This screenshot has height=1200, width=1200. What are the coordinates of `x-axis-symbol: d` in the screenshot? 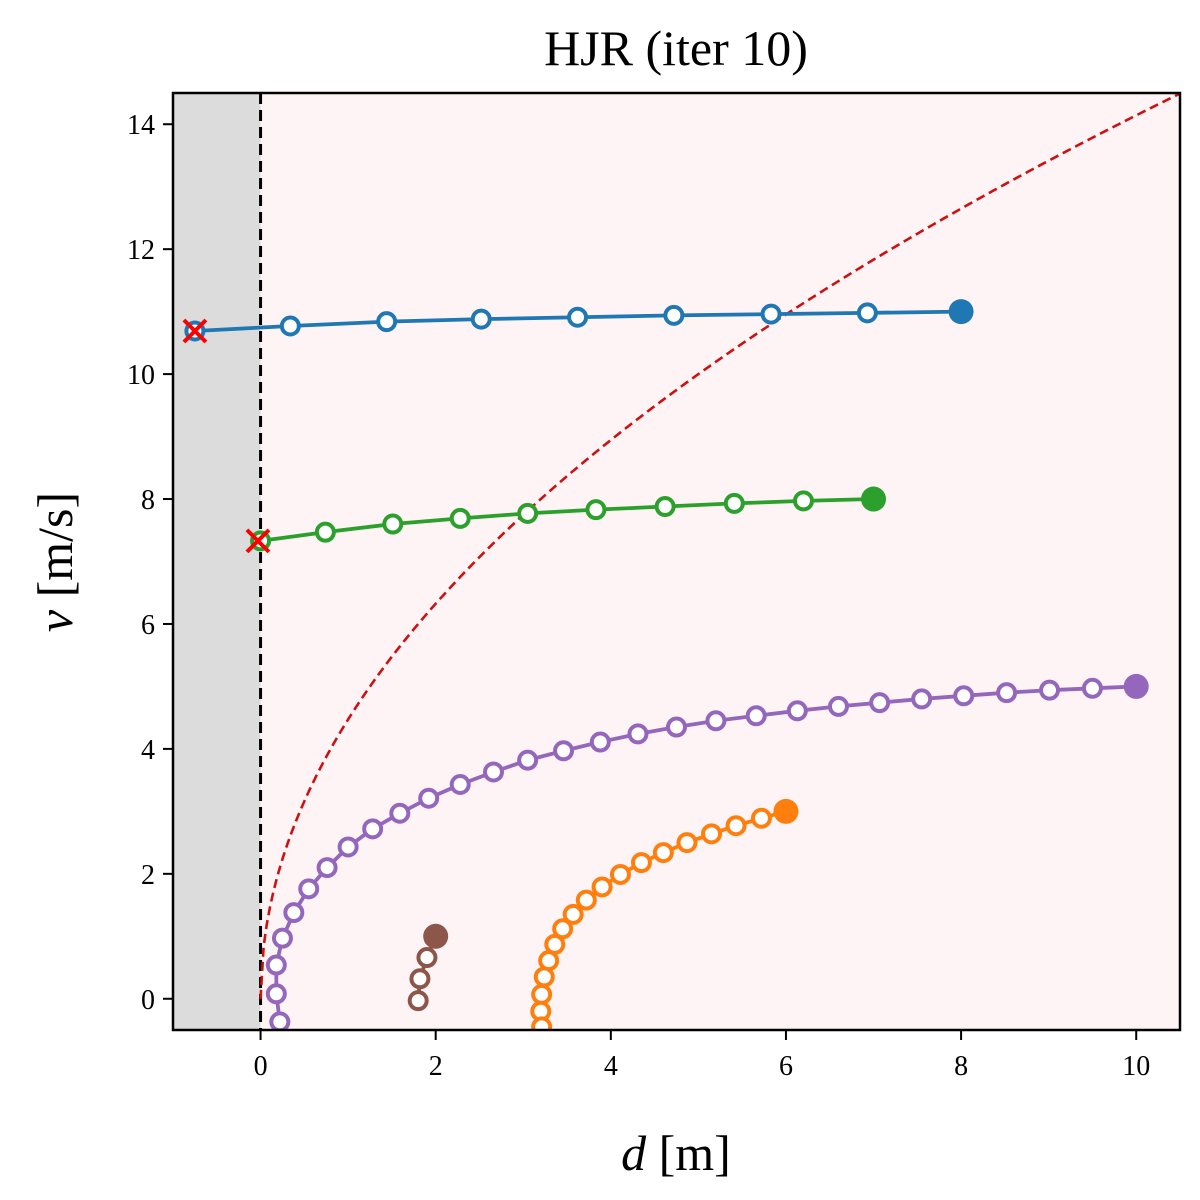 It's located at (634, 1153).